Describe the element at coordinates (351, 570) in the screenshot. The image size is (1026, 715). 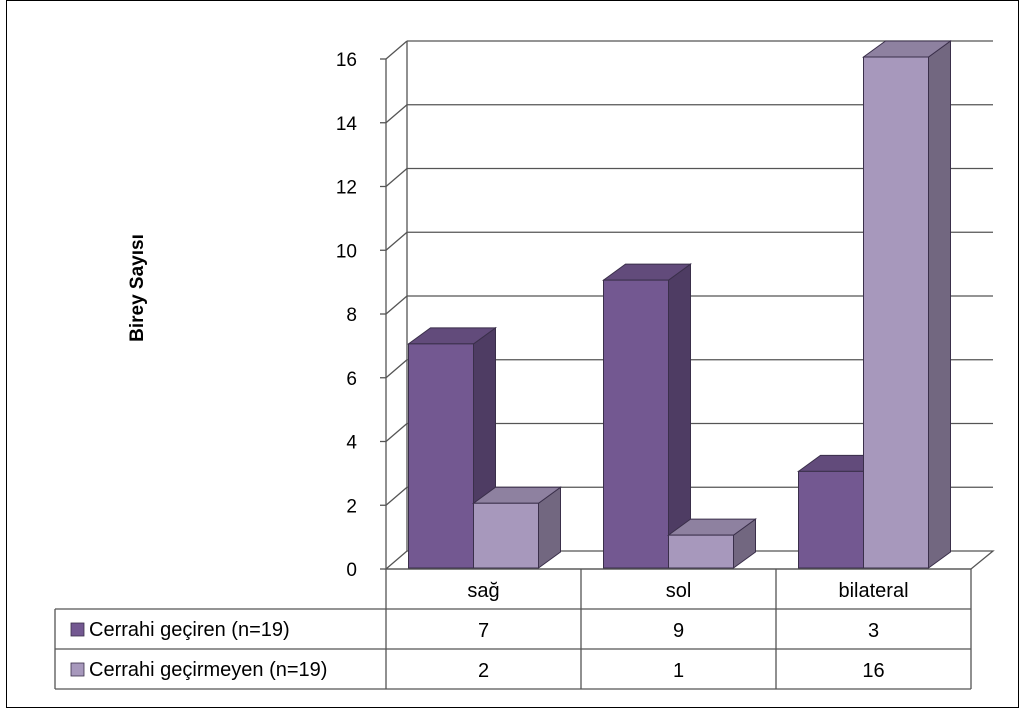
I see `y-tick-label: 0` at that location.